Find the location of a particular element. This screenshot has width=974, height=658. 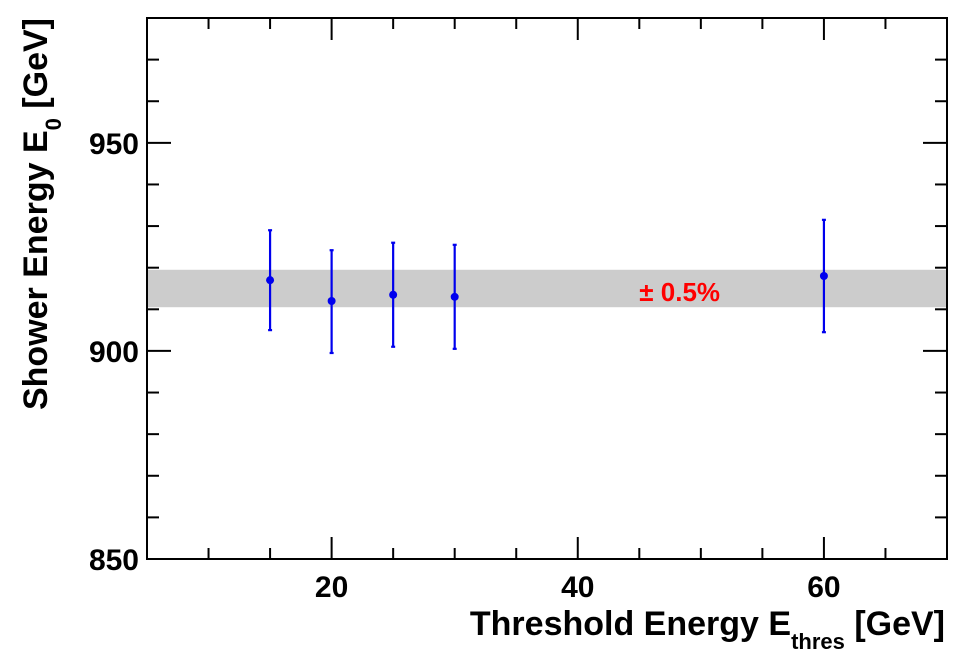

x-axis-title-sub: thres is located at coordinates (818, 641).